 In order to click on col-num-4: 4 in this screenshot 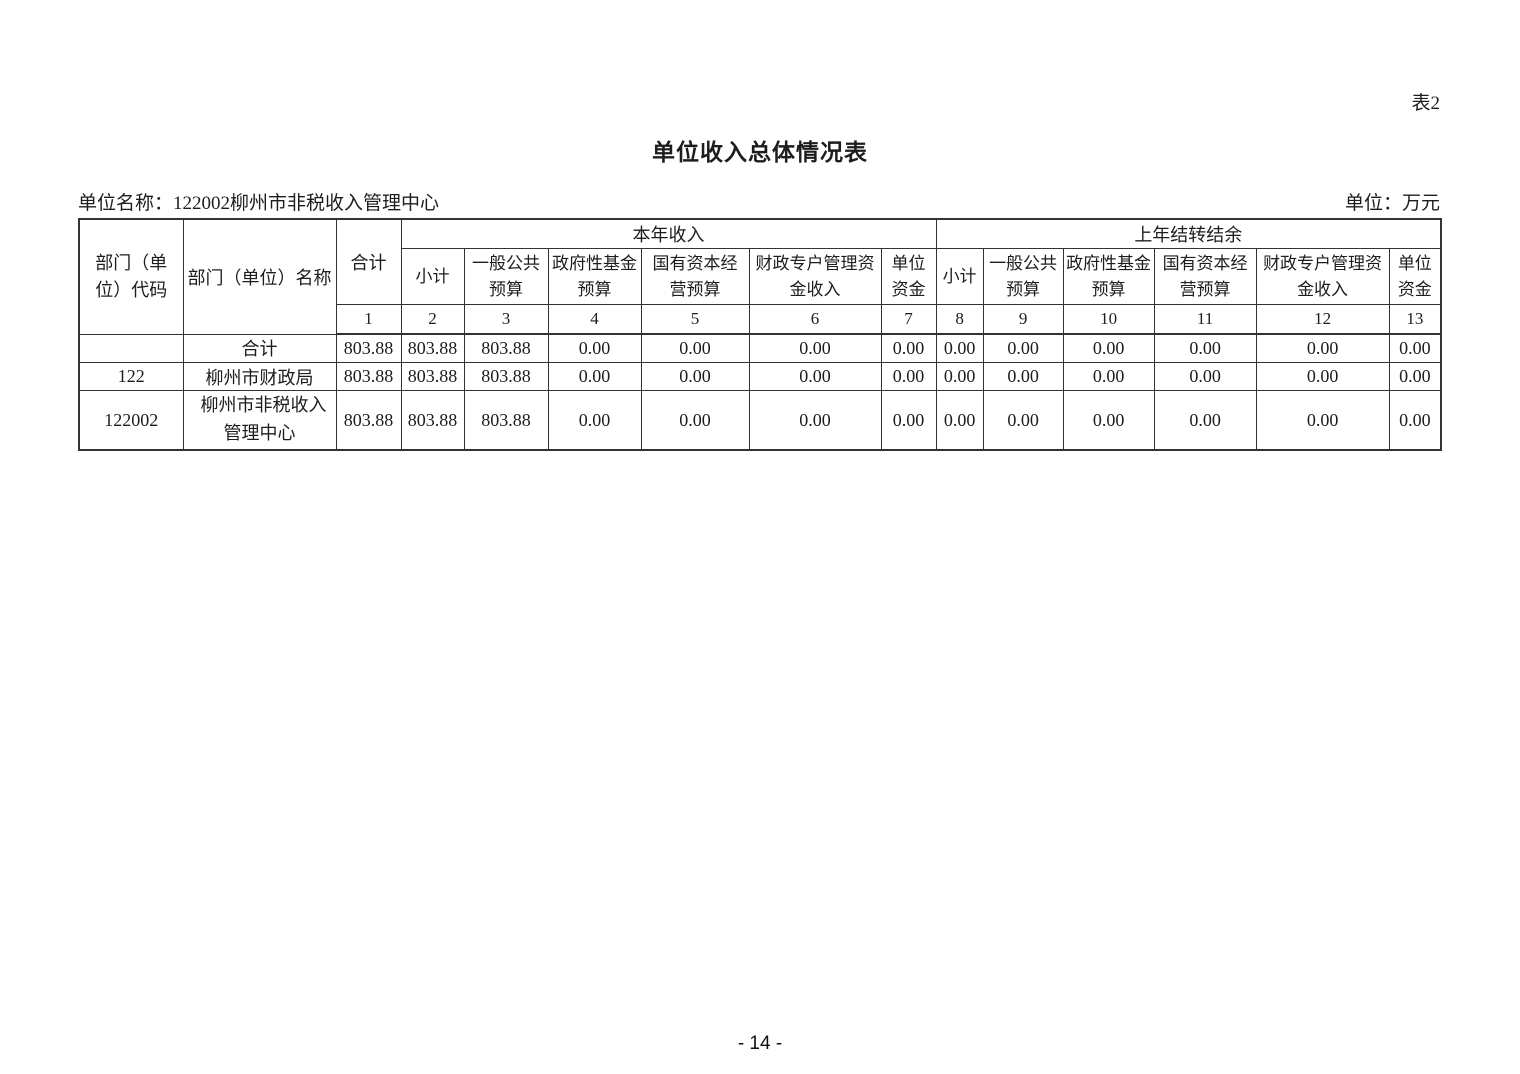, I will do `click(594, 319)`.